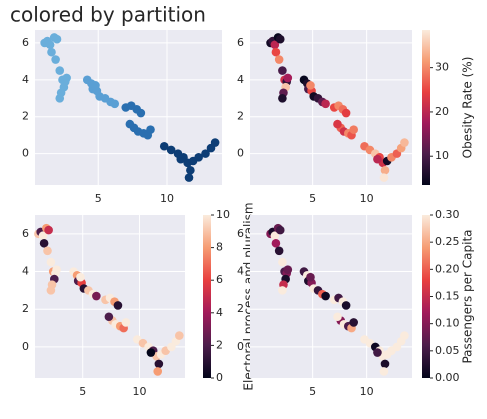 The height and width of the screenshot is (419, 487). I want to click on colorbar-tick-label: 30, so click(442, 67).